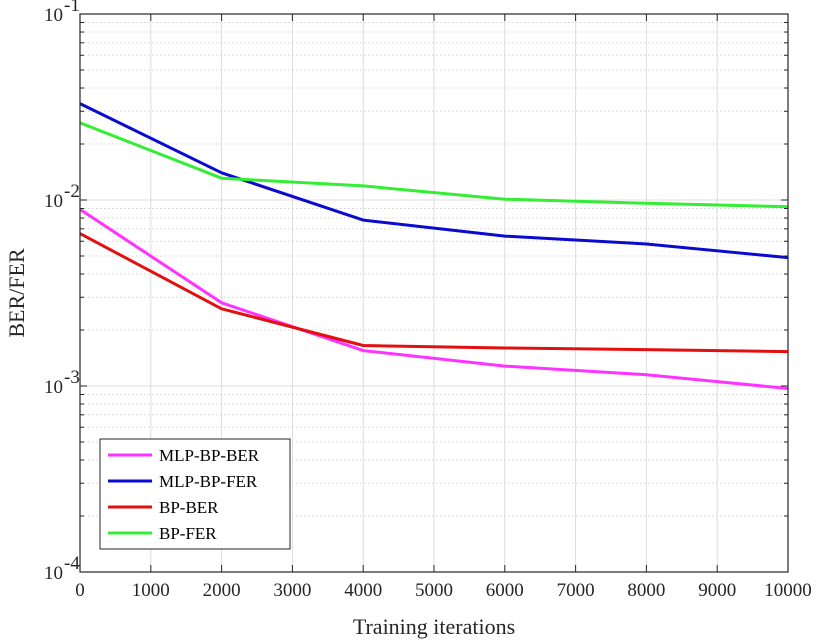  Describe the element at coordinates (72, 191) in the screenshot. I see `y-tick-label-exponent: -2` at that location.